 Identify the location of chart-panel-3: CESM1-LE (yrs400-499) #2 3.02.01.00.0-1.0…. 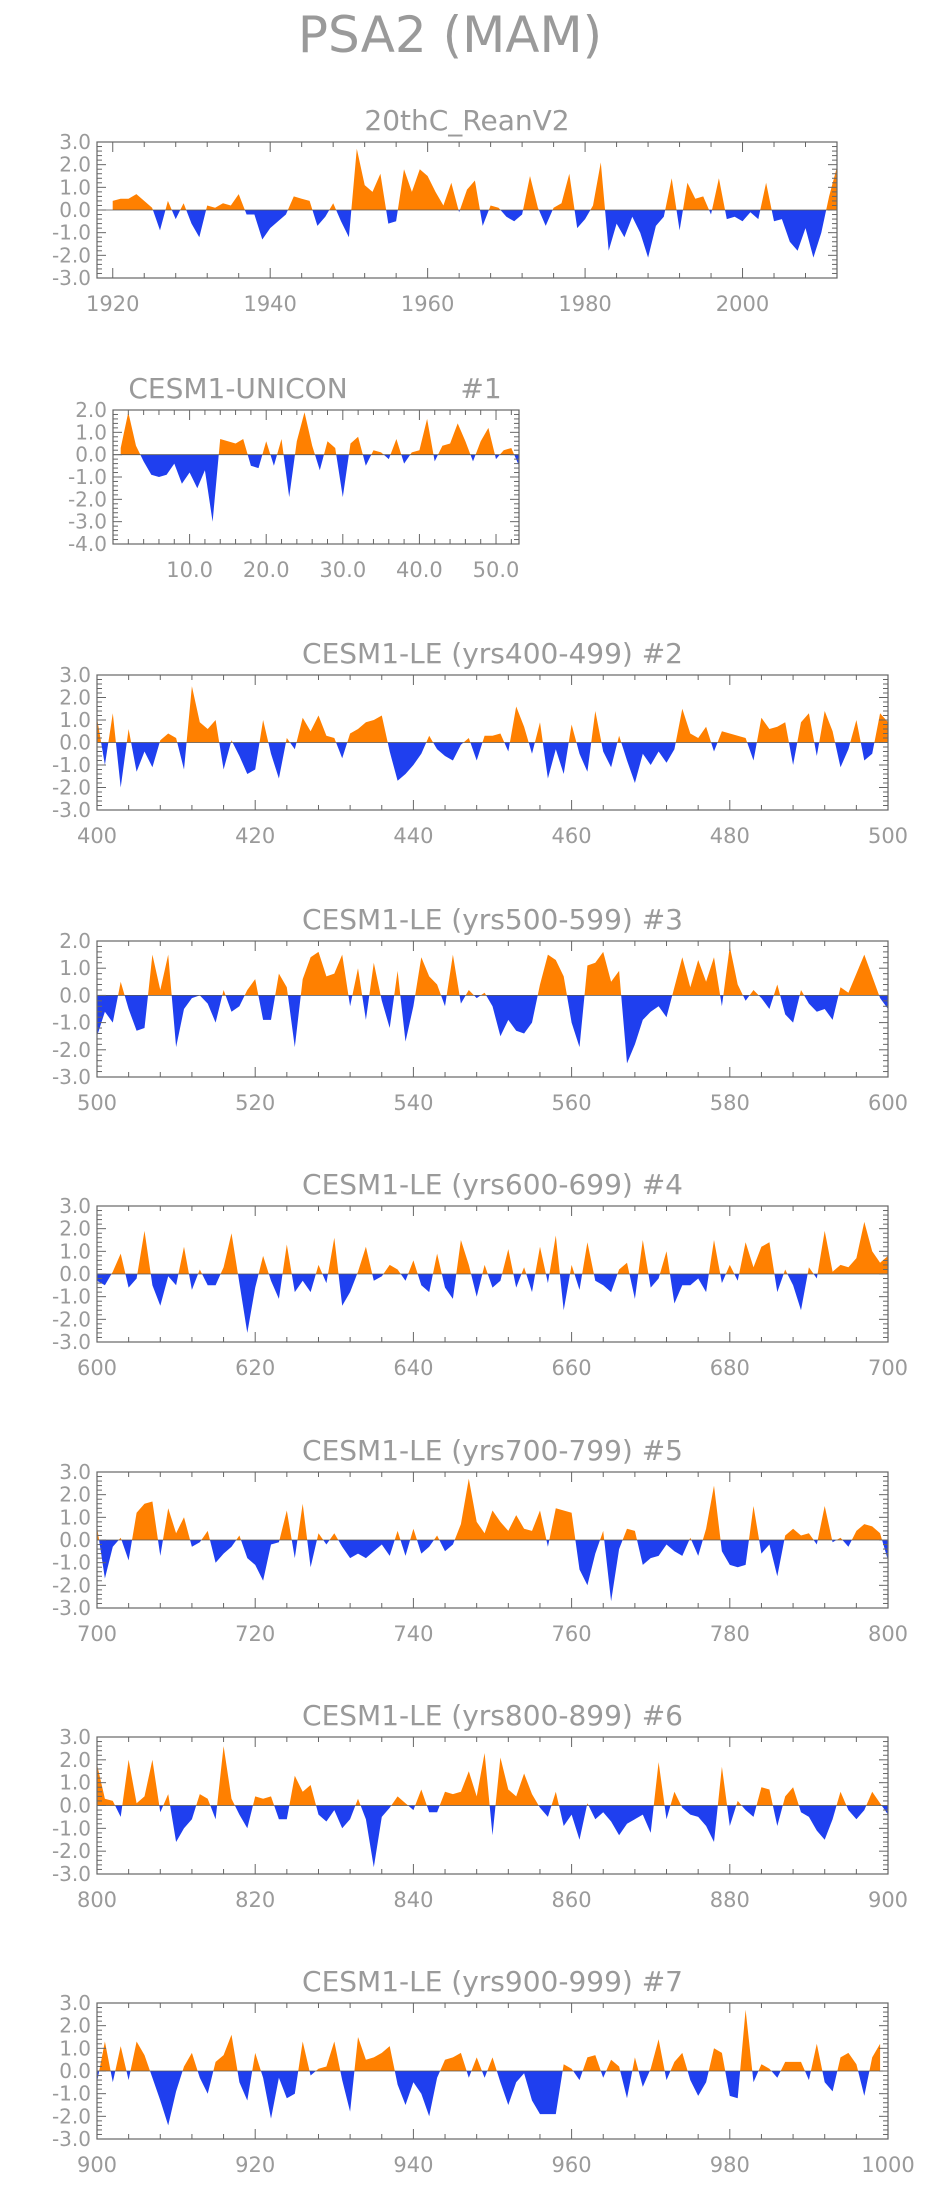
(480, 742).